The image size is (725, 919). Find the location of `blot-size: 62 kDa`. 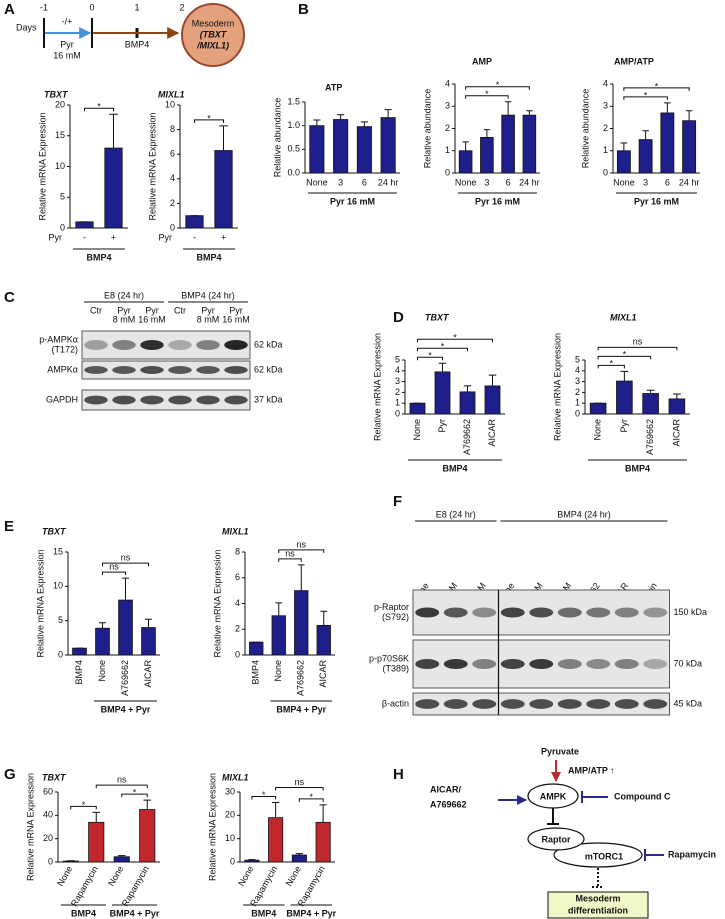

blot-size: 62 kDa is located at coordinates (268, 344).